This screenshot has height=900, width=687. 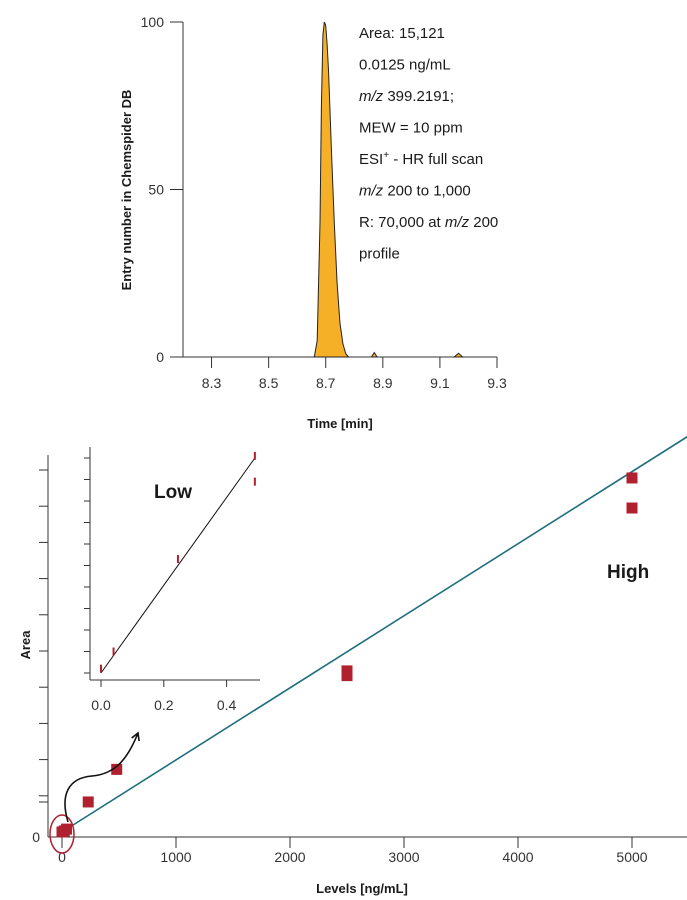 I want to click on analyte-peak, so click(x=331, y=189).